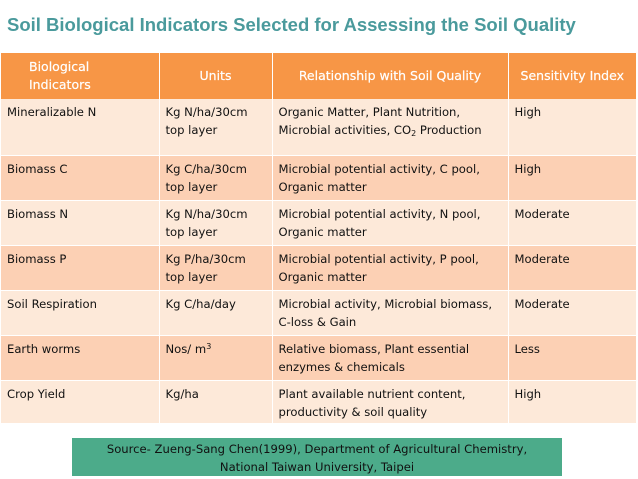 The height and width of the screenshot is (479, 638). Describe the element at coordinates (80, 402) in the screenshot. I see `cell-indicator: Crop Yield` at that location.